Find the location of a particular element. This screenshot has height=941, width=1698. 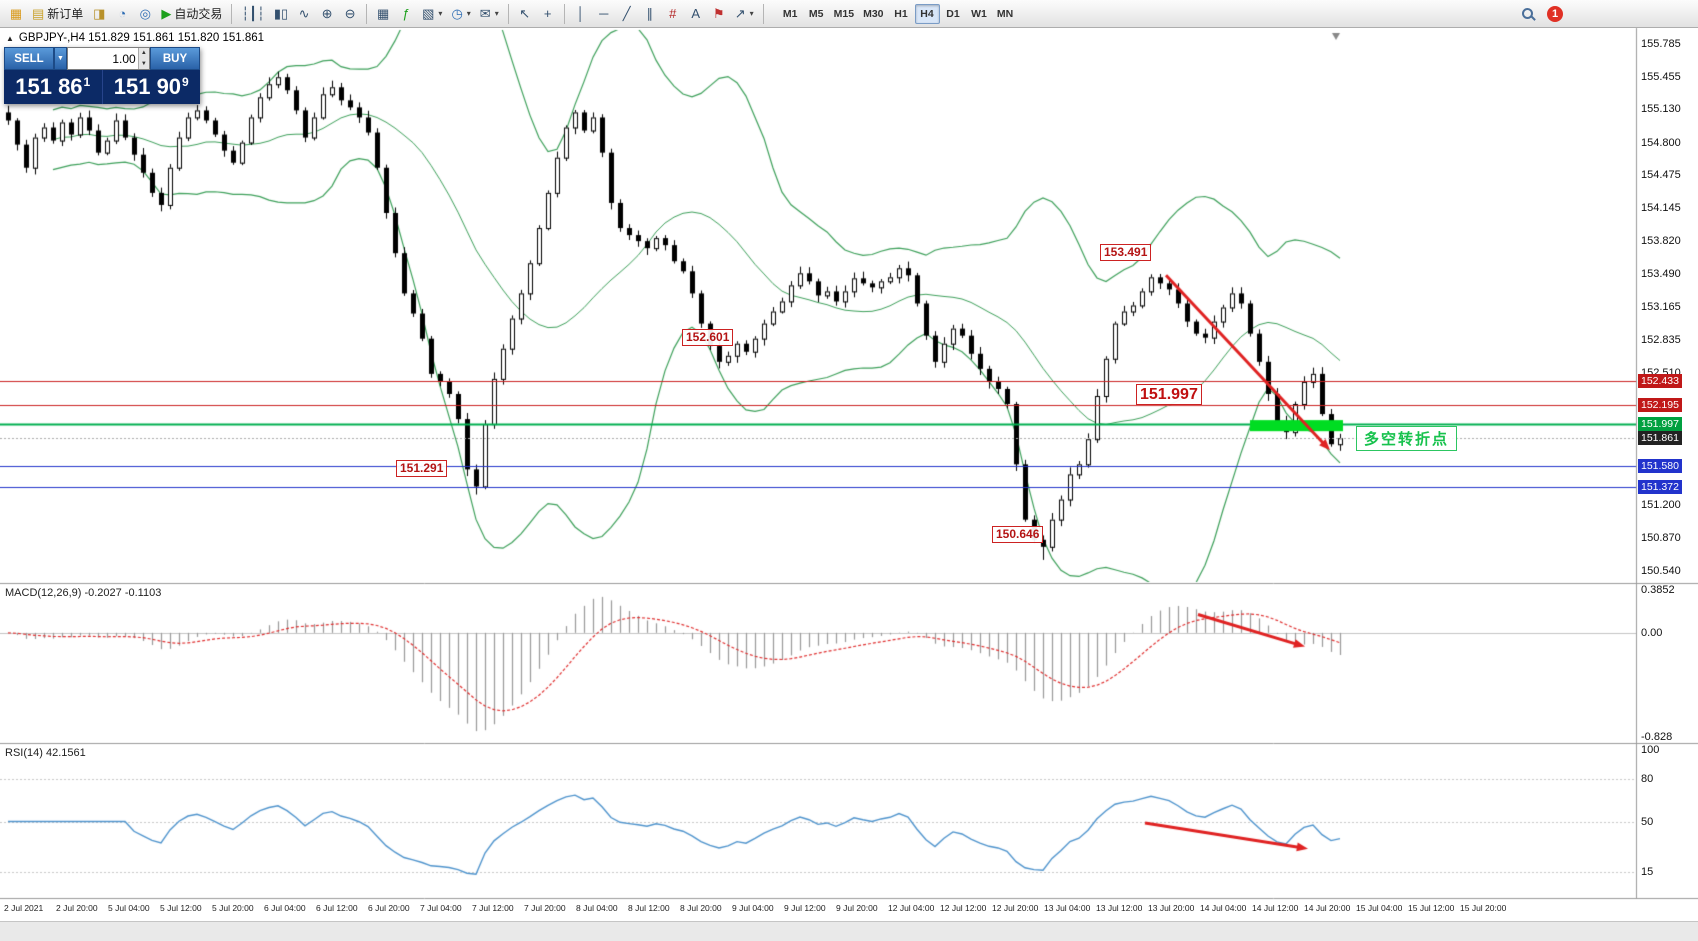

text-button: A is located at coordinates (696, 14).